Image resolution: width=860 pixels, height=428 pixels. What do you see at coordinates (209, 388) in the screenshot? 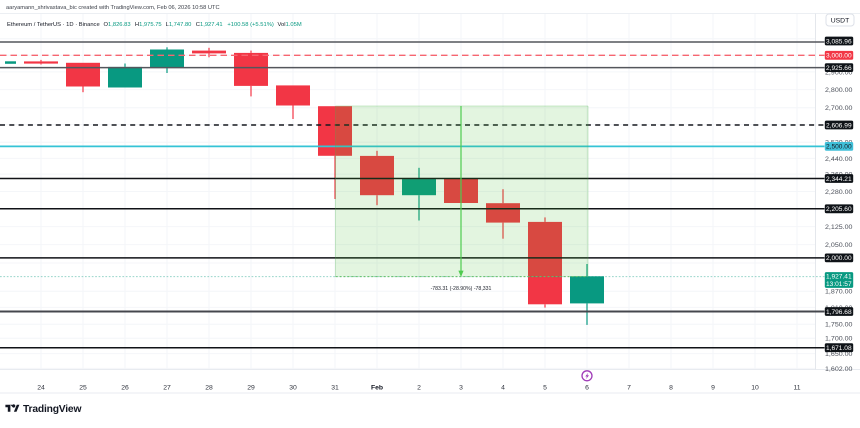
I see `svg-text: 28` at bounding box center [209, 388].